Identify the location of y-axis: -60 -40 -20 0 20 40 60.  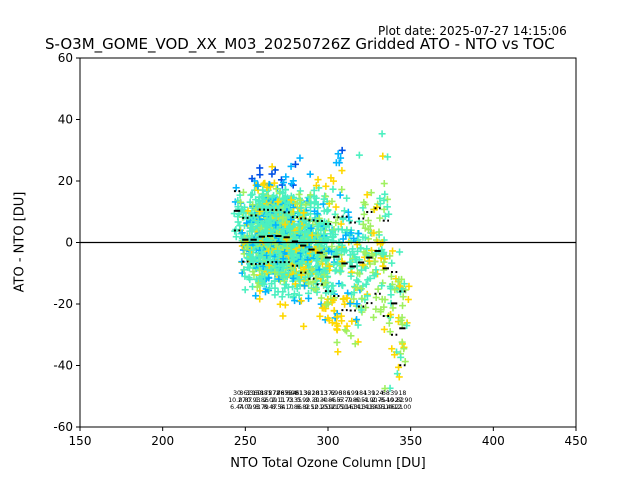
(66, 242).